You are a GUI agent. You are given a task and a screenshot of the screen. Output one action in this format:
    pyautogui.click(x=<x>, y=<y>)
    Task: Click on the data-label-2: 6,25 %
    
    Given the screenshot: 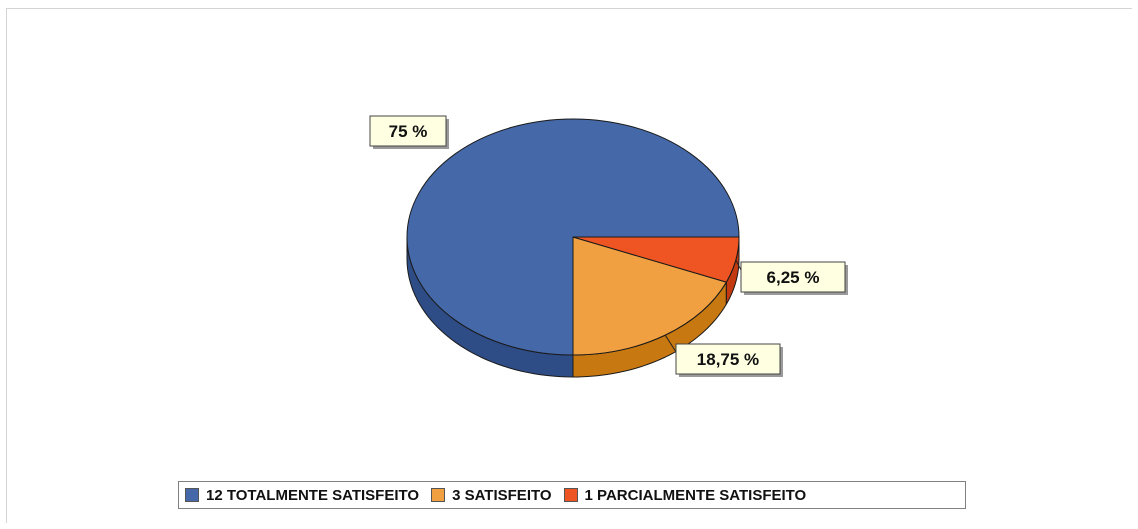 What is the action you would take?
    pyautogui.click(x=794, y=278)
    